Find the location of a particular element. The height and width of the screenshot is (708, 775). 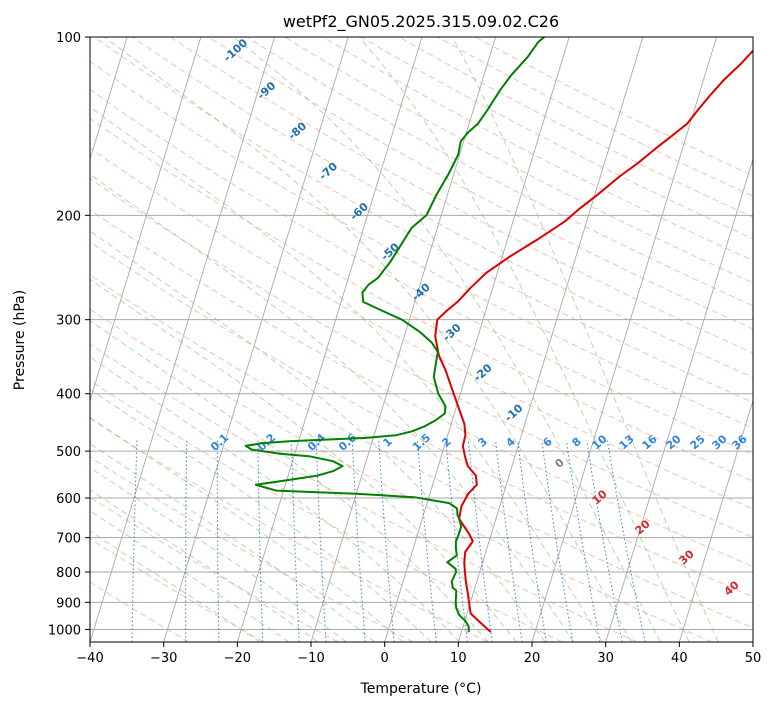

chart-title: wetPf2_GN05.2025.315.09.02.C26 is located at coordinates (421, 22).